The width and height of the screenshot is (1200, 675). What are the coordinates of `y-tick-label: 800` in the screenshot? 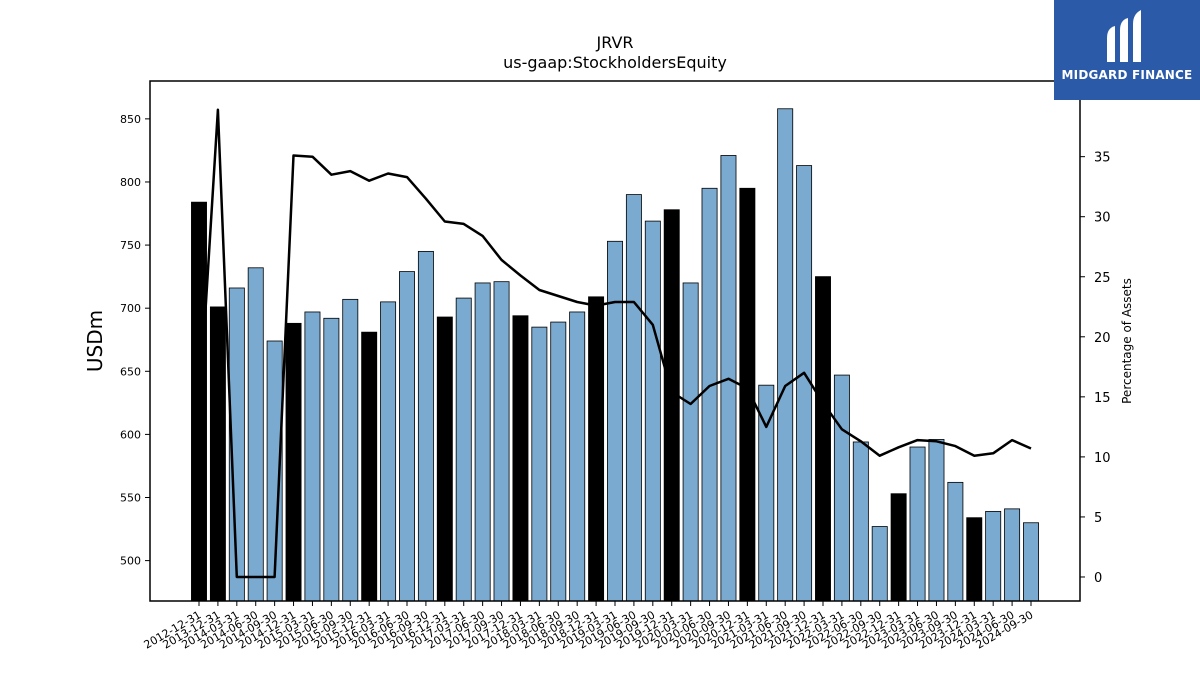 It's located at (130, 182).